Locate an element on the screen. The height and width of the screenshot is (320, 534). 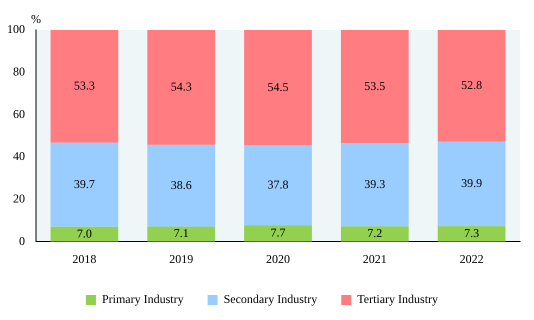
x-tick-label: 2021 is located at coordinates (374, 259).